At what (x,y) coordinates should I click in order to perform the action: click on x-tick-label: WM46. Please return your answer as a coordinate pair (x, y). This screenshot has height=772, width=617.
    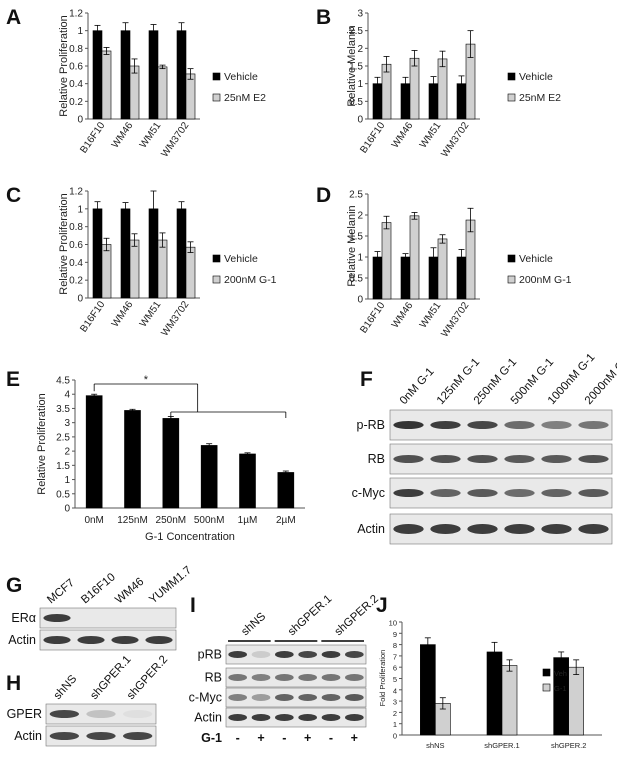
    Looking at the image, I should click on (123, 135).